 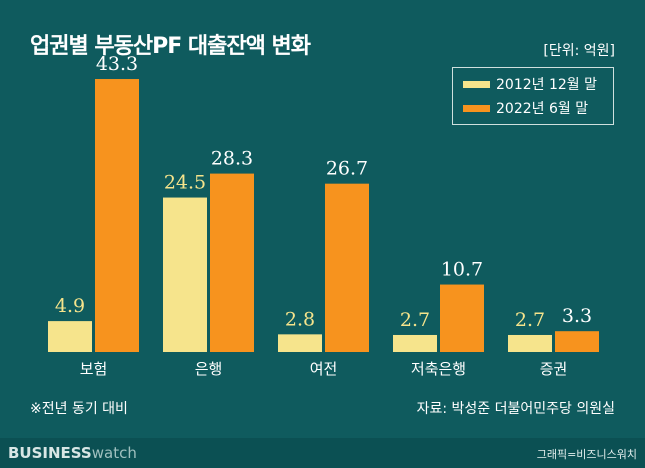 What do you see at coordinates (324, 369) in the screenshot?
I see `category-label: 여전` at bounding box center [324, 369].